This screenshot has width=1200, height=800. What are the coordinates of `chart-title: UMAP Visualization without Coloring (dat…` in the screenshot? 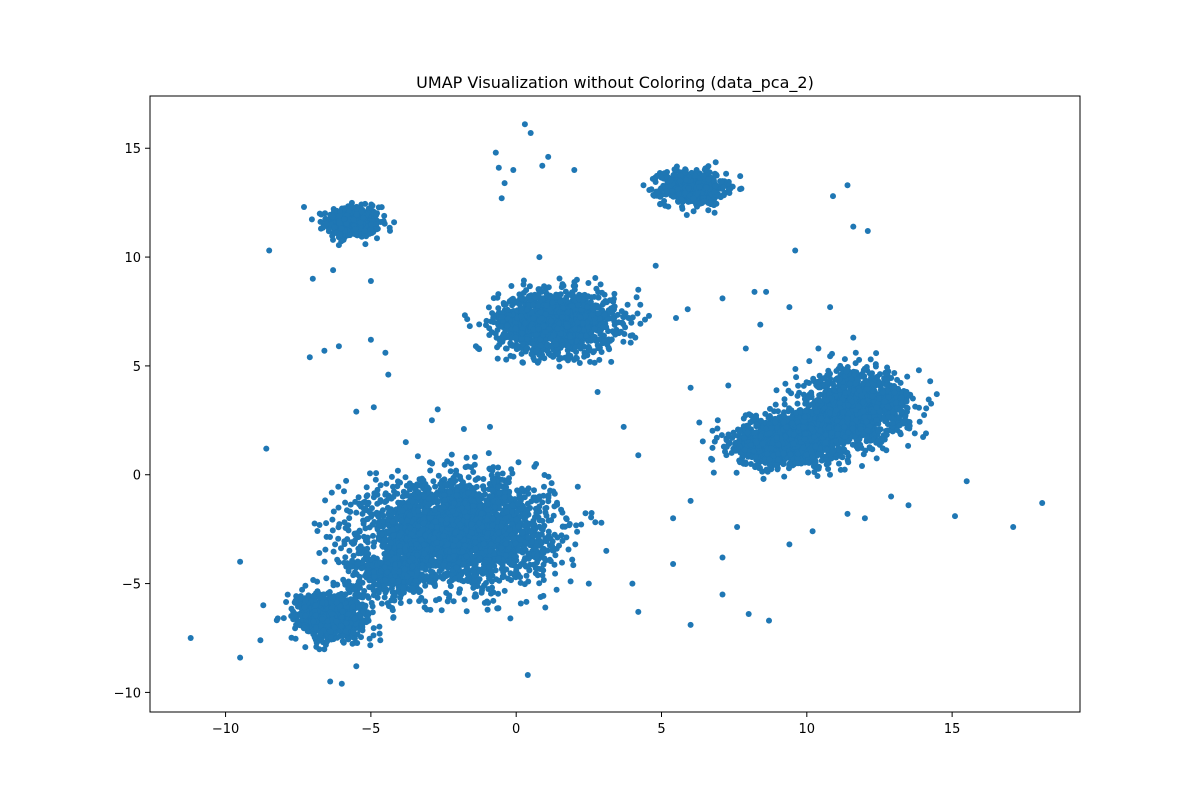 It's located at (615, 83).